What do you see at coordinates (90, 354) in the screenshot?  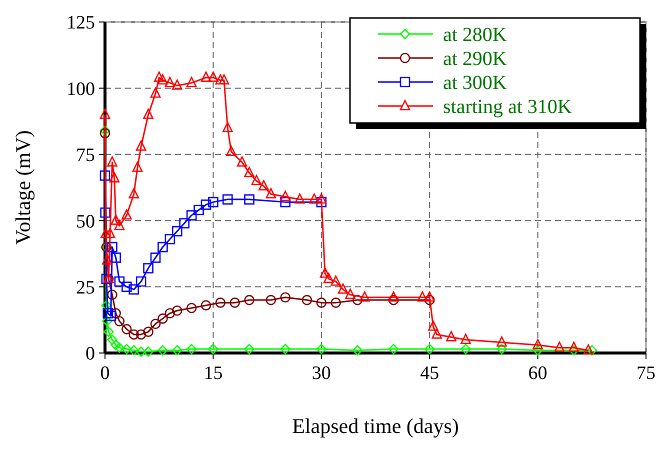 I see `y-tick-label: 0` at bounding box center [90, 354].